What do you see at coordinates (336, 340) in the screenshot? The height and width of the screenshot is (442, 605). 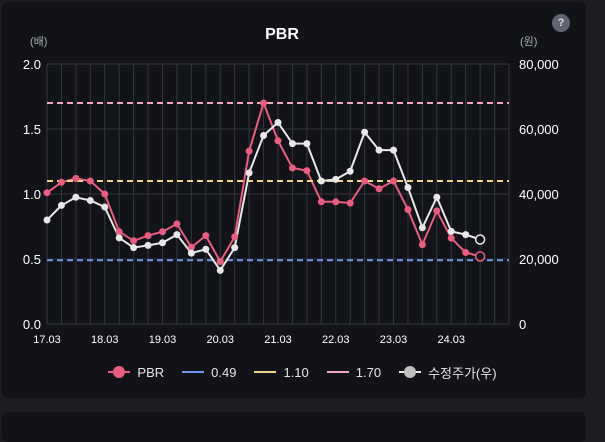 I see `x-tick-label: 22.03` at bounding box center [336, 340].